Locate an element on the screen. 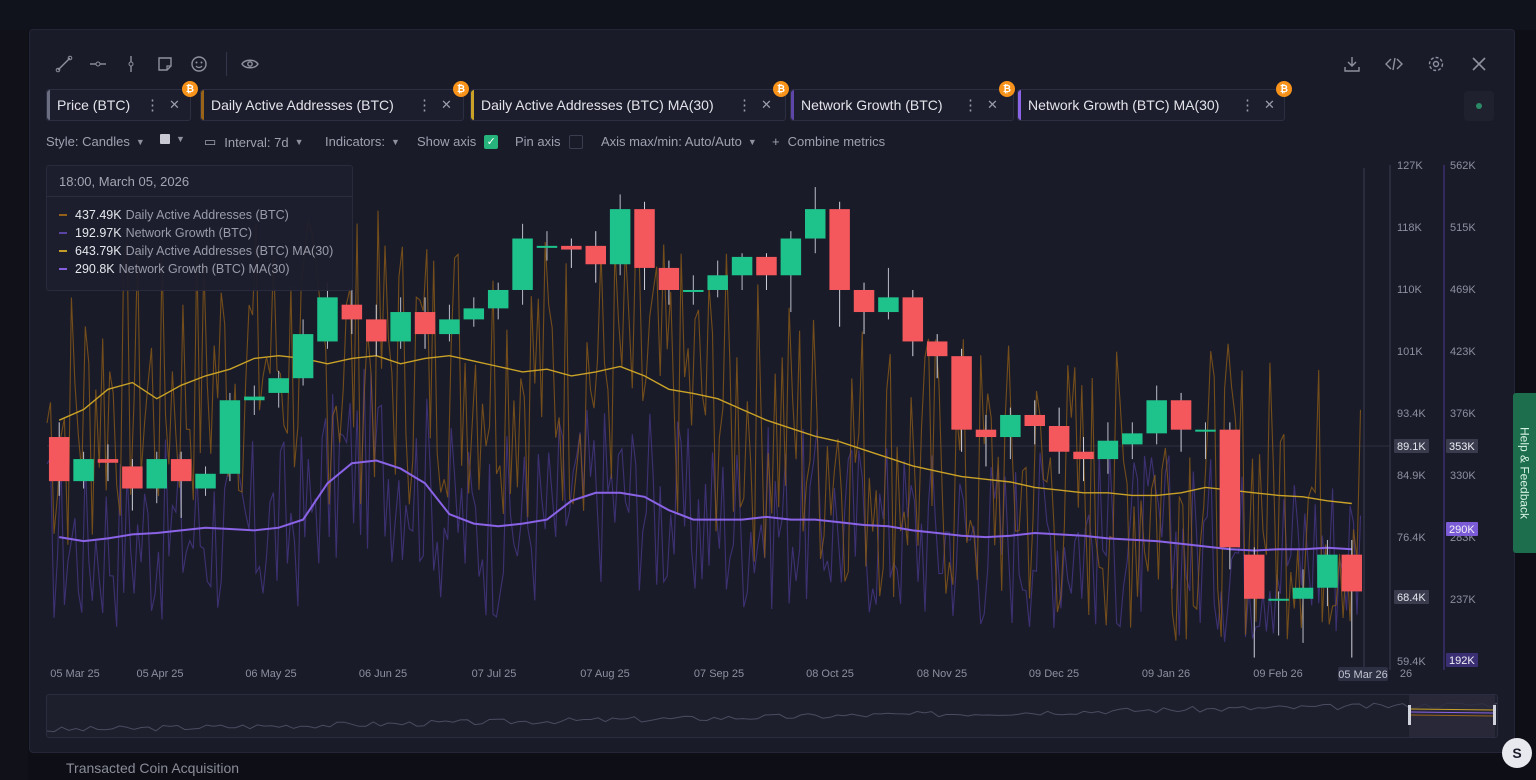  indicators-select: Indicators: ▼ is located at coordinates (362, 141).